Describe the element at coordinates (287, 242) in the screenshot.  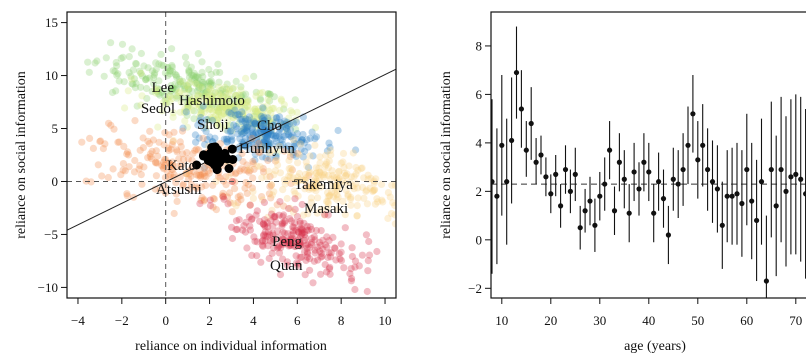
I see `label-peng: Peng` at that location.